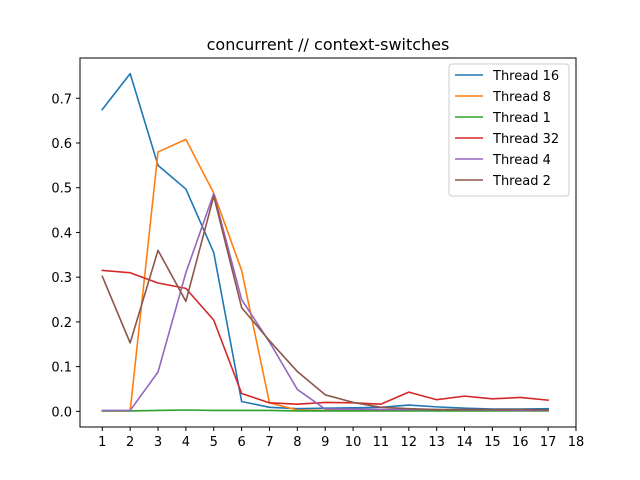  Describe the element at coordinates (61, 368) in the screenshot. I see `y-tick-label: 0.1` at that location.